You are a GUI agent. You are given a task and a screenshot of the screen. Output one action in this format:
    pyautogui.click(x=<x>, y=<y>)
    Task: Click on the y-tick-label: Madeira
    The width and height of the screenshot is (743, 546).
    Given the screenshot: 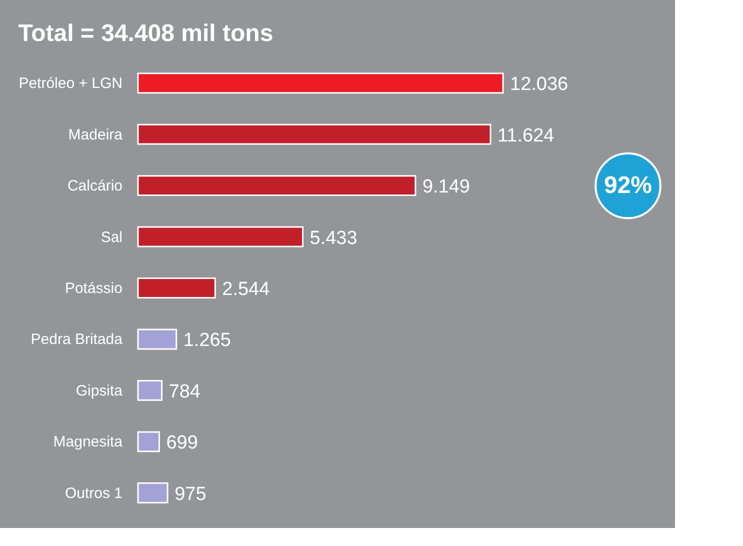 What is the action you would take?
    pyautogui.click(x=96, y=135)
    